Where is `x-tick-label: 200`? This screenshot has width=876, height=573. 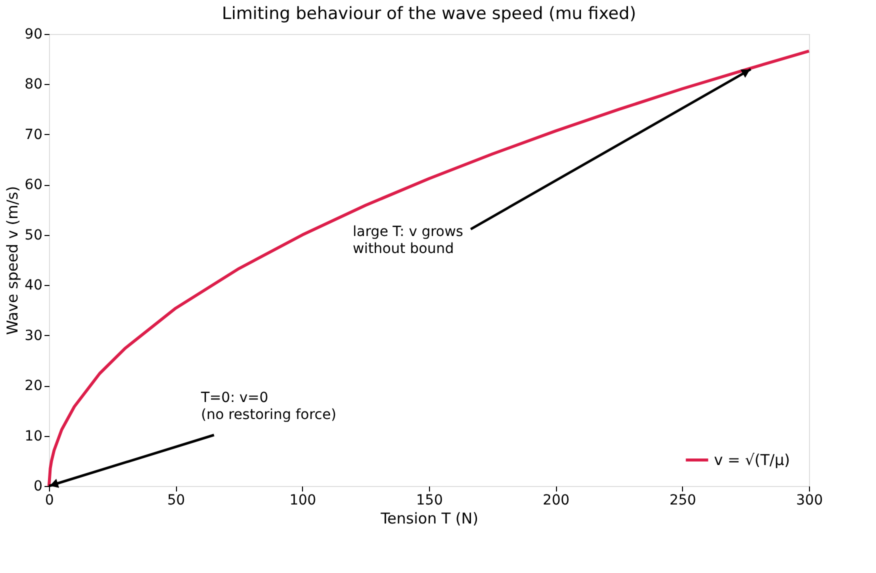 x-tick-label: 200 is located at coordinates (556, 500).